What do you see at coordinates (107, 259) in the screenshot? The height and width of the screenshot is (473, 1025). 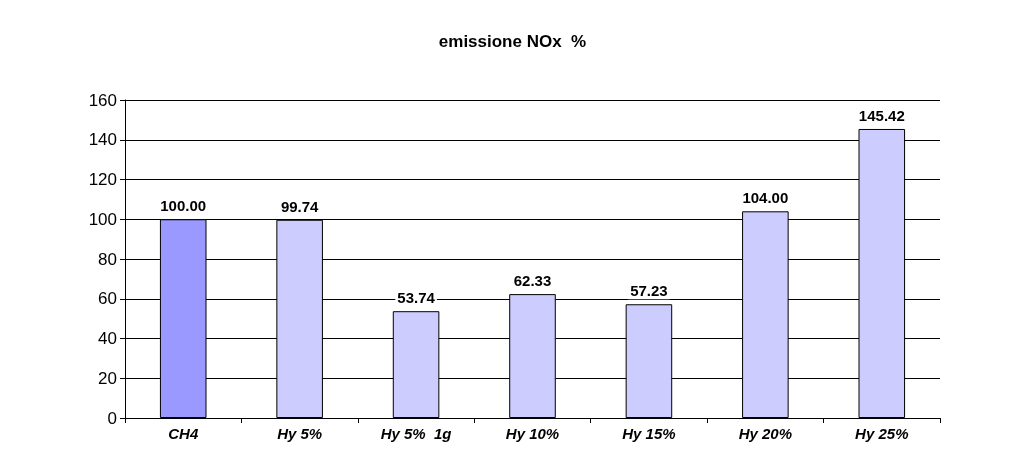 I see `y-tick-label: 80` at bounding box center [107, 259].